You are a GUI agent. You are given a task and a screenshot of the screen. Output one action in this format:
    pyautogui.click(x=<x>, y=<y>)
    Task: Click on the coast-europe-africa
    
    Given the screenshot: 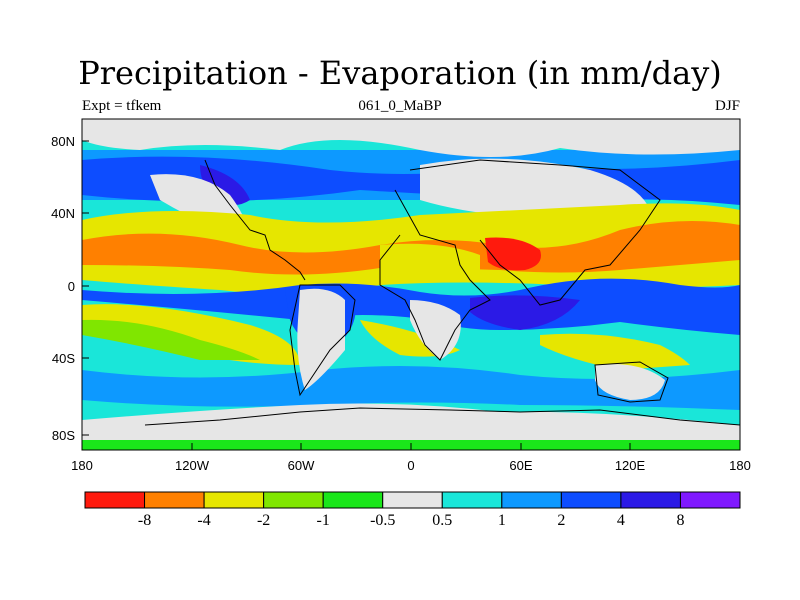 What is the action you would take?
    pyautogui.click(x=435, y=275)
    